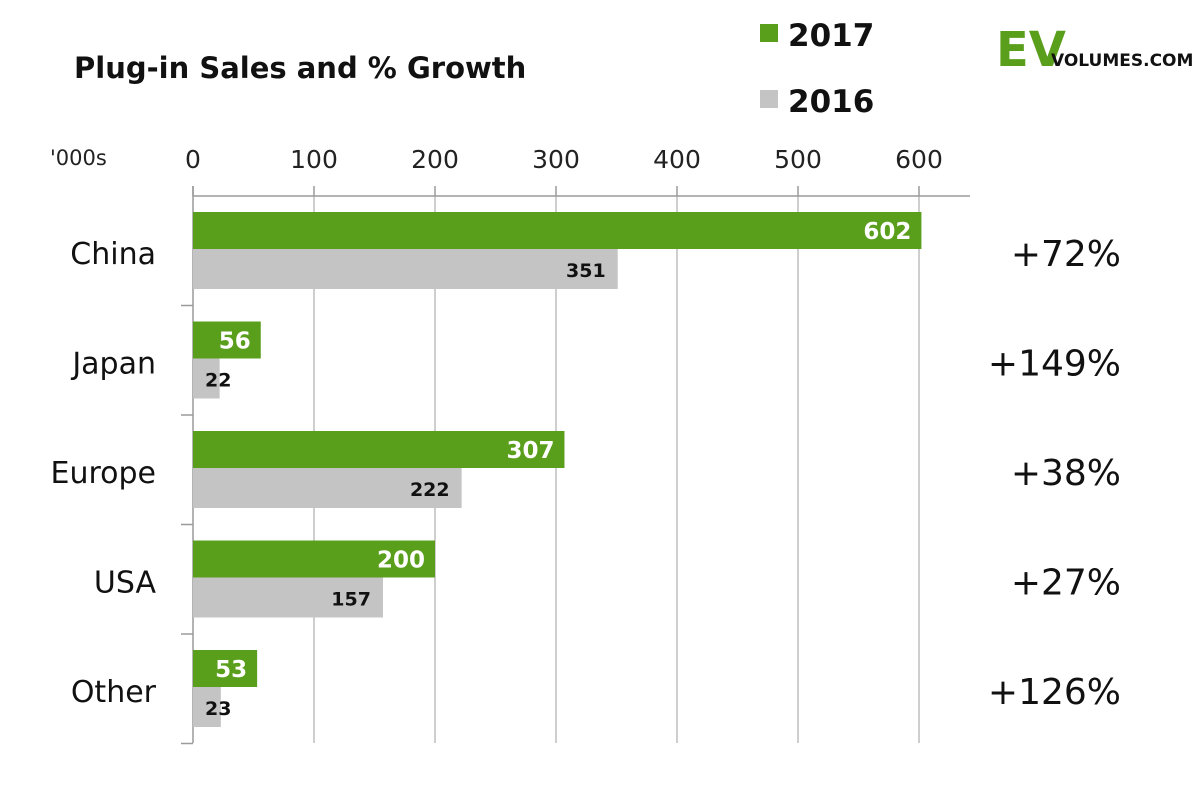 Image resolution: width=1200 pixels, height=786 pixels. Describe the element at coordinates (125, 583) in the screenshot. I see `category-label-usa: USA` at that location.